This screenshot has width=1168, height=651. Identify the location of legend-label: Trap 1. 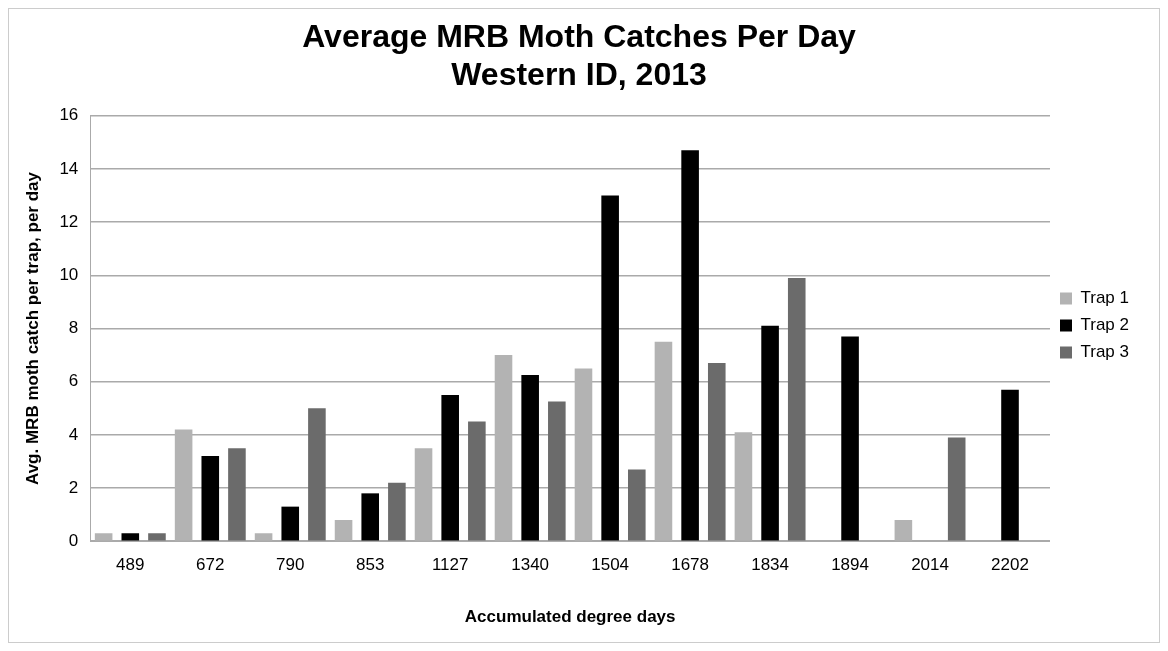
(1105, 298).